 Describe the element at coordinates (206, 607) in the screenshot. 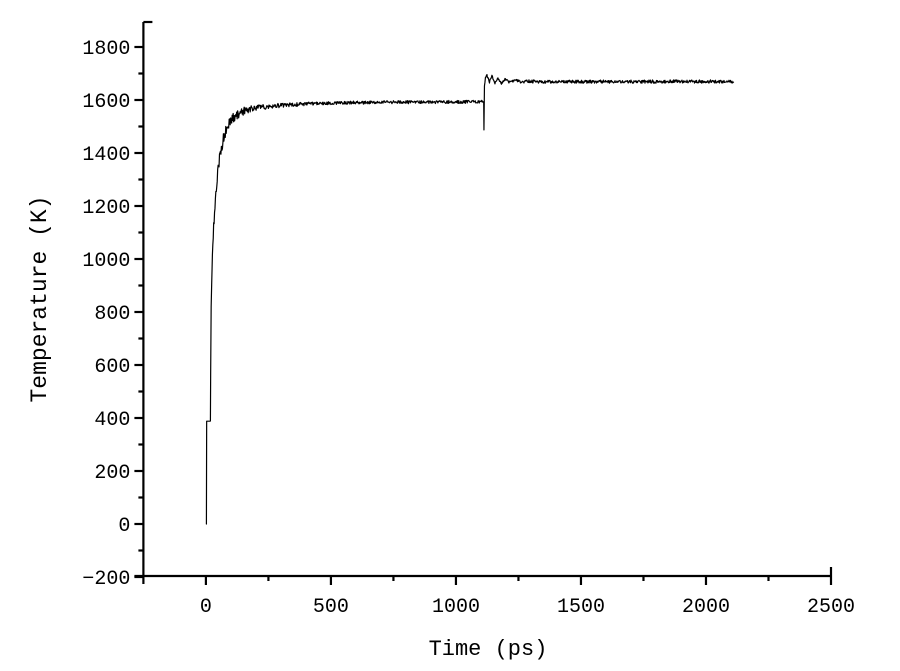

I see `x-tick-label: 0` at that location.